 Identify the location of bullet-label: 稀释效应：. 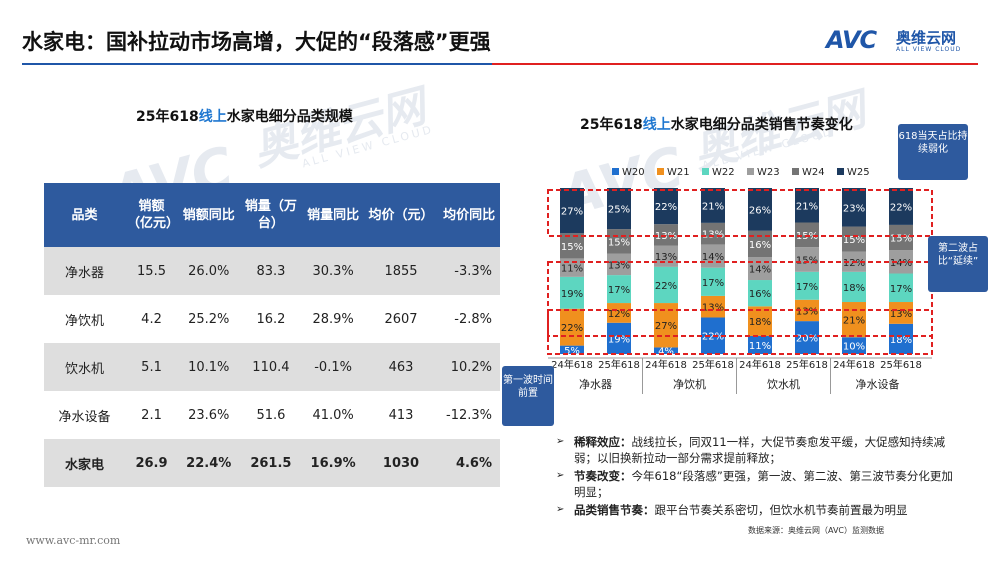
(603, 442).